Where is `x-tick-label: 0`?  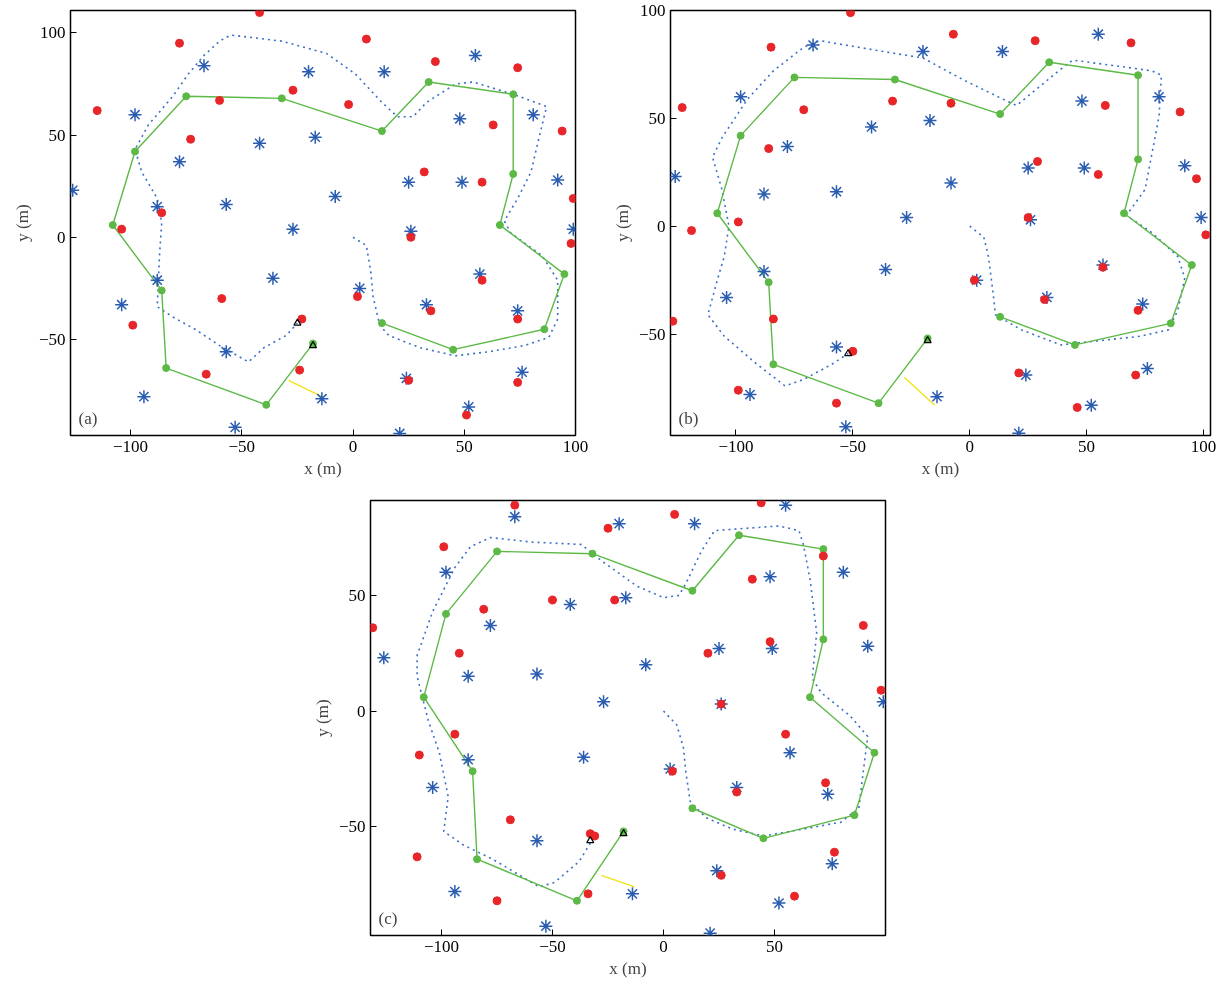 x-tick-label: 0 is located at coordinates (969, 446).